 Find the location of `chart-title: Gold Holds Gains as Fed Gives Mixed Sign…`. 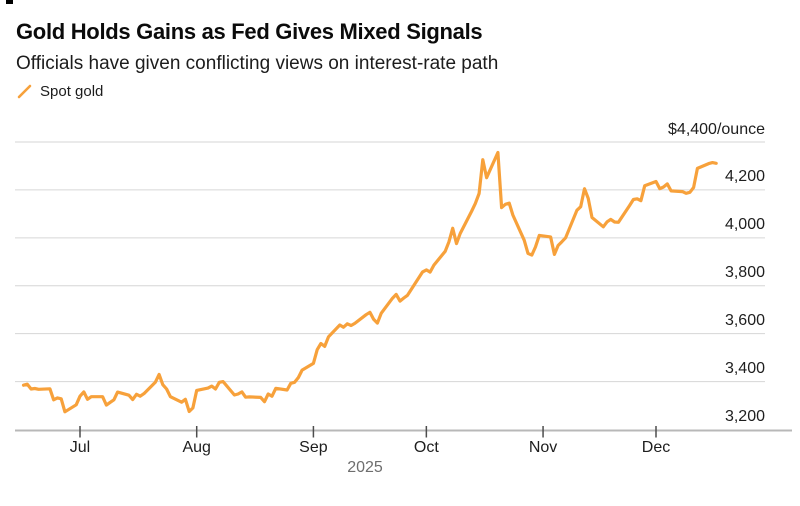

chart-title: Gold Holds Gains as Fed Gives Mixed Sign… is located at coordinates (249, 31).